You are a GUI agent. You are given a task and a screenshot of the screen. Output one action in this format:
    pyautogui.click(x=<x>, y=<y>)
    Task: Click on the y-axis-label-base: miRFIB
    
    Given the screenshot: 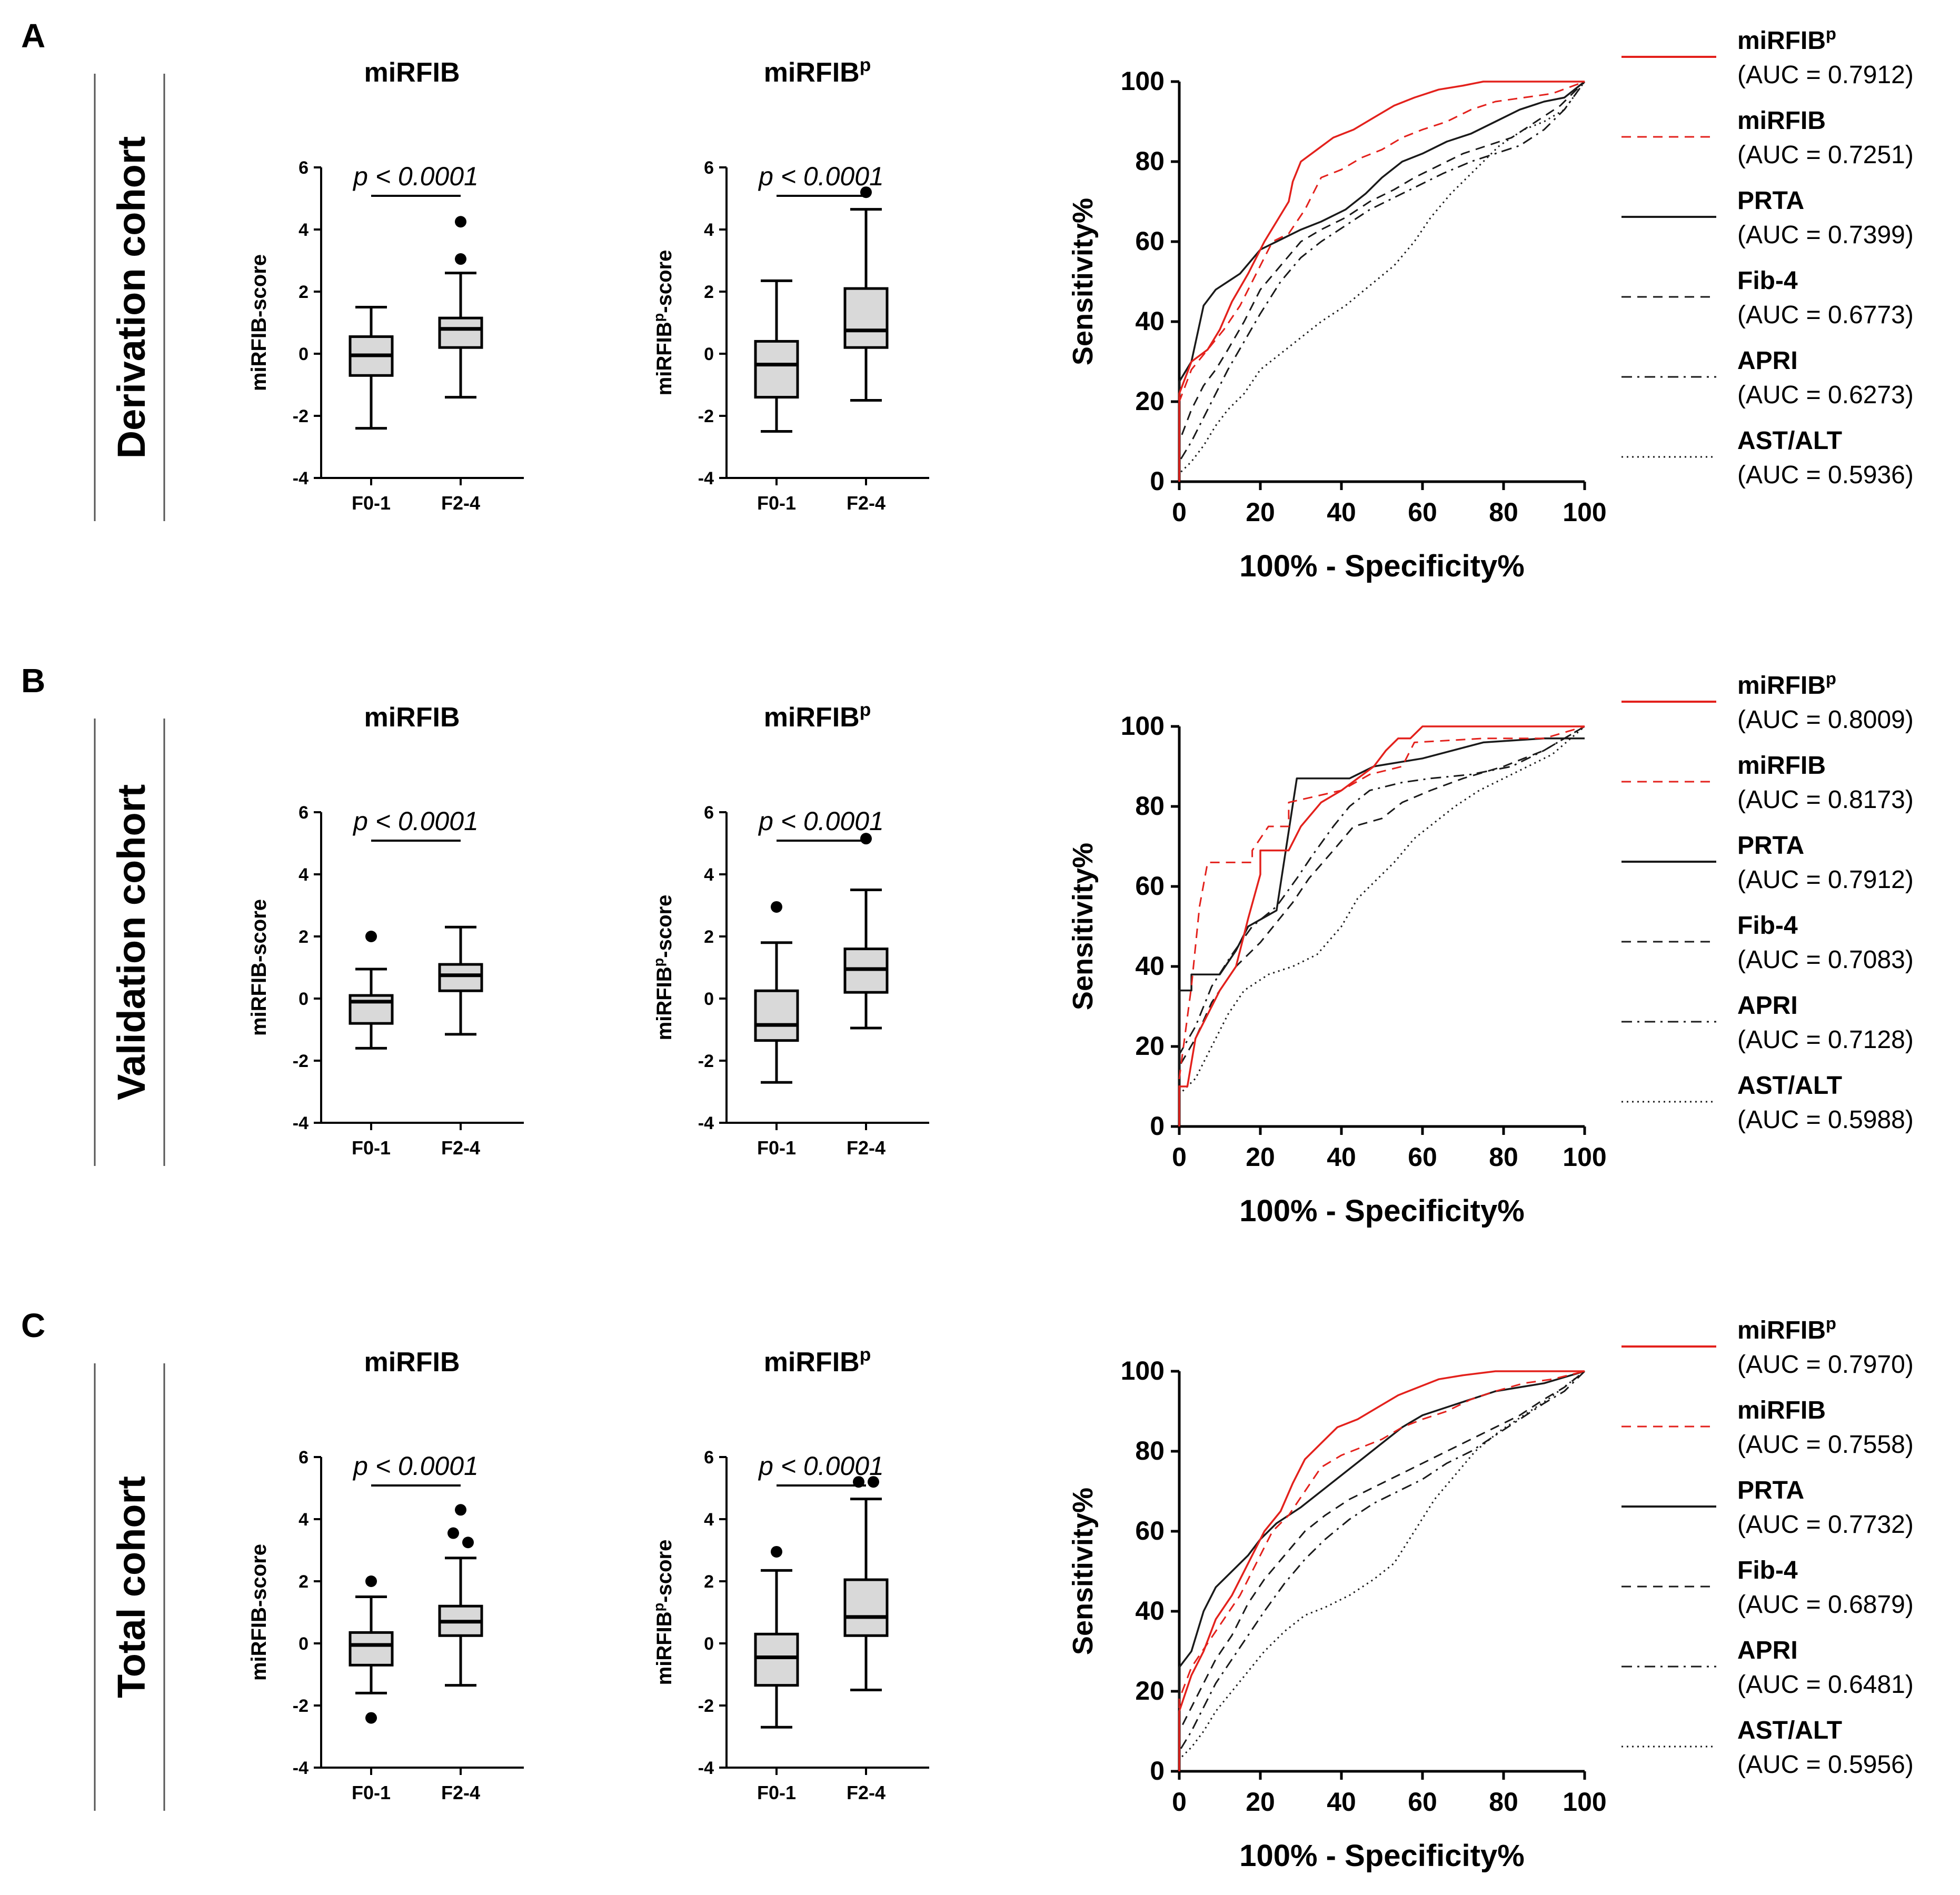 What is the action you would take?
    pyautogui.click(x=664, y=1003)
    